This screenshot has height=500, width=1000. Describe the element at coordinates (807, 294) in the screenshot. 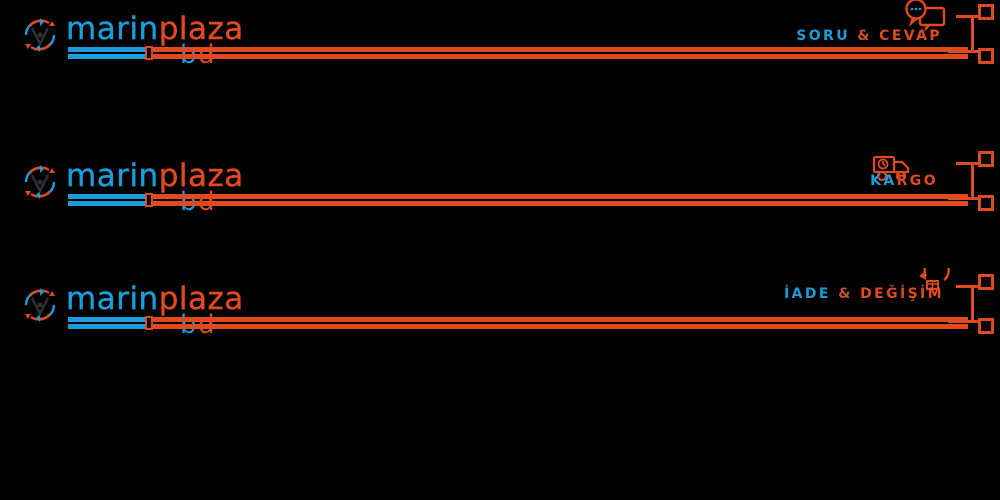

I see `caption-part-blue: İADE` at that location.